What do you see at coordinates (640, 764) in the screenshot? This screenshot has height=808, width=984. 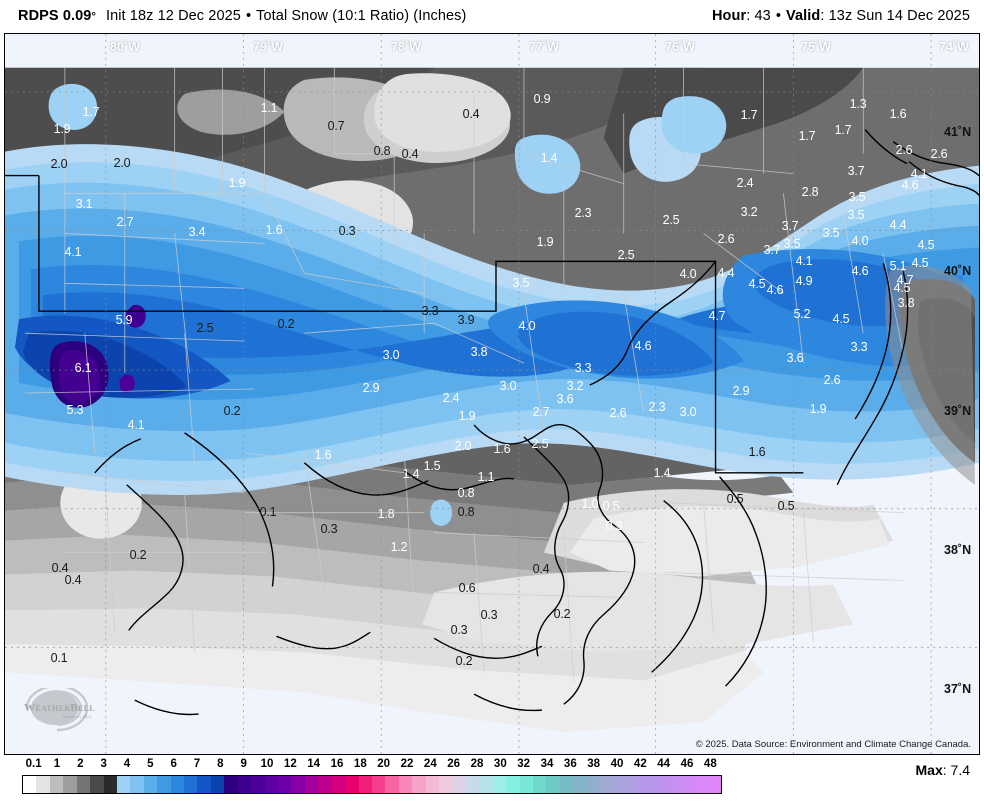 I see `colorbar-tick: 42` at bounding box center [640, 764].